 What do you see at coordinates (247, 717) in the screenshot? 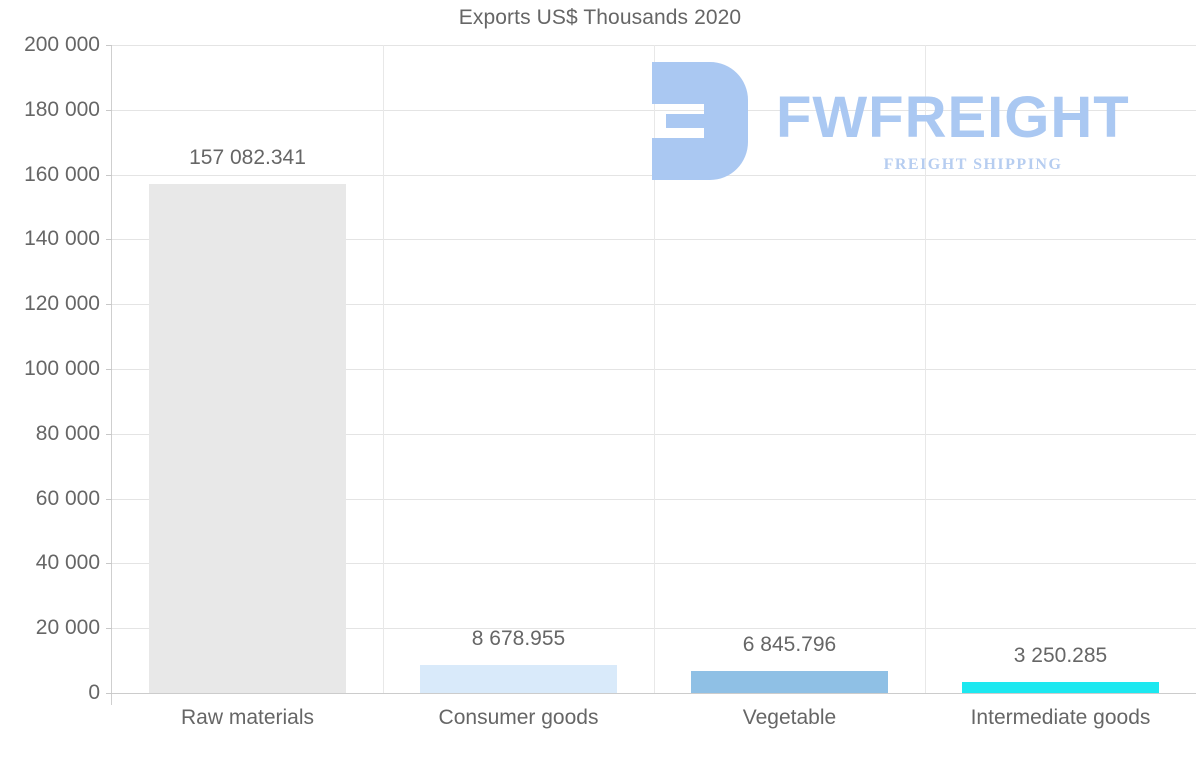
I see `x-axis-tick-label: Raw materials` at bounding box center [247, 717].